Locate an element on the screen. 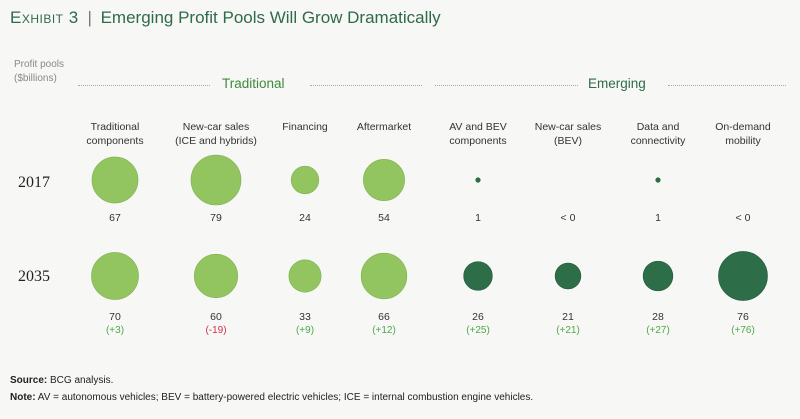  column-header-5: AV and BEV components is located at coordinates (478, 134).